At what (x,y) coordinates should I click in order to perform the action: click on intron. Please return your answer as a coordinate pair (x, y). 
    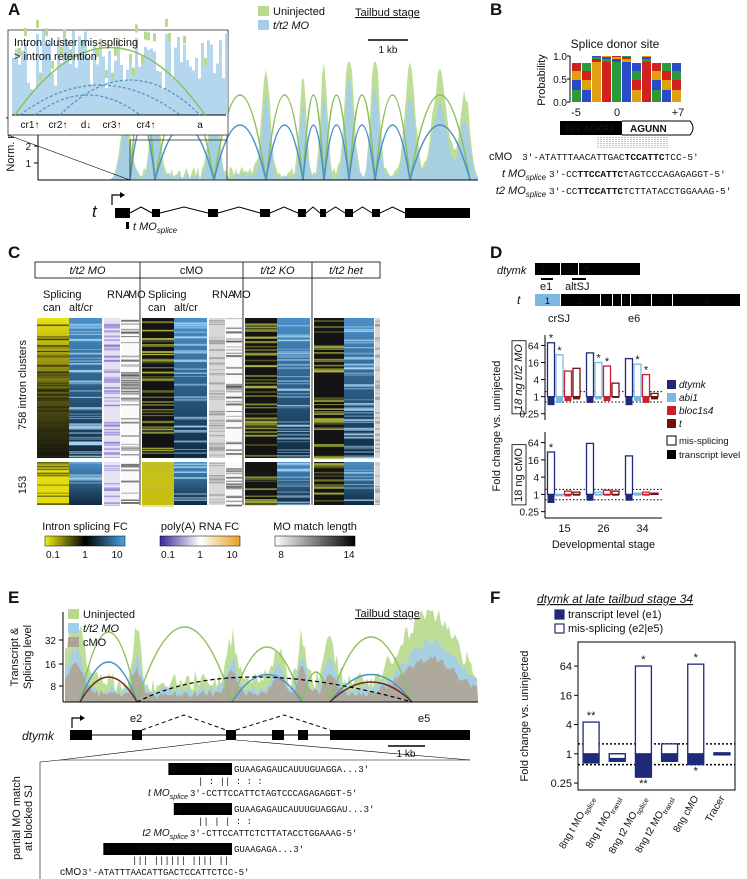
    Looking at the image, I should click on (313, 210).